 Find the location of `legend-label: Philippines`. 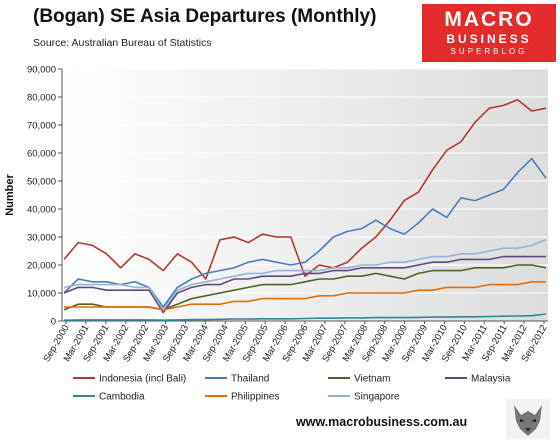

legend-label: Philippines is located at coordinates (255, 397).